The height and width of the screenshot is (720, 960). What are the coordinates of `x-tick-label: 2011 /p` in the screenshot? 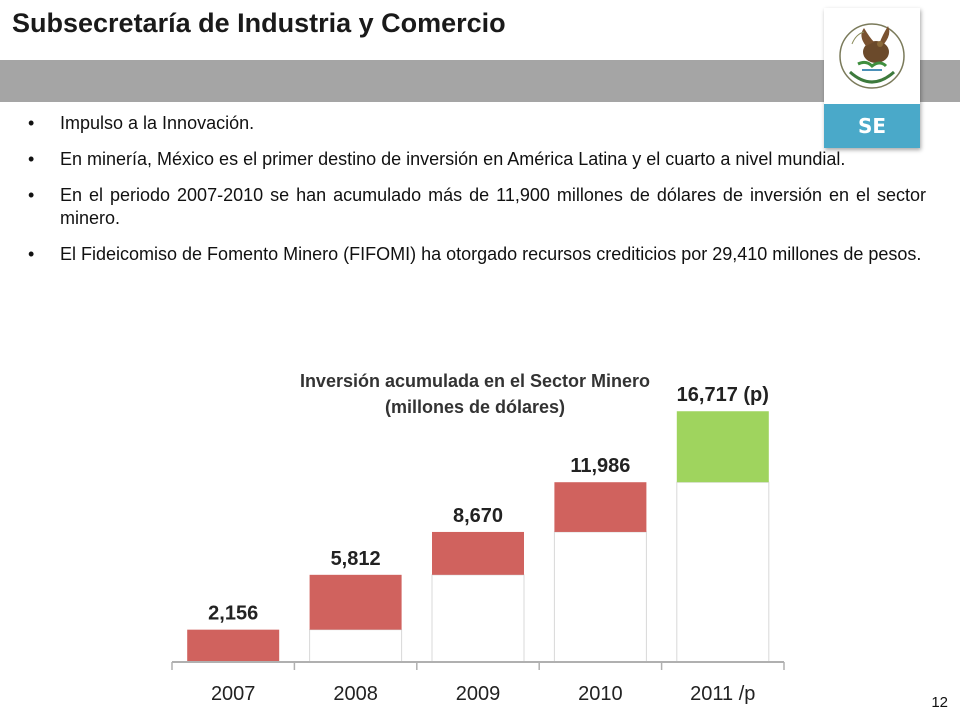 It's located at (722, 694).